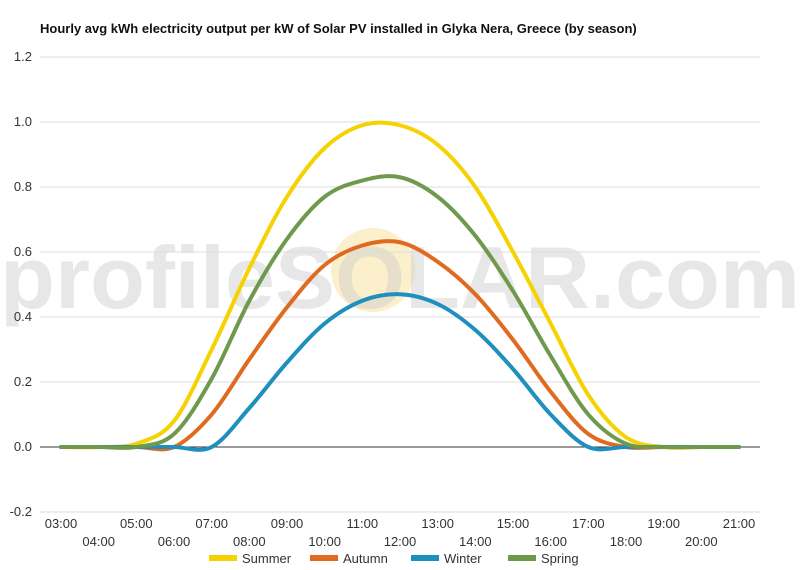 This screenshot has width=800, height=570. Describe the element at coordinates (324, 541) in the screenshot. I see `x-tick-label: 10:00` at that location.